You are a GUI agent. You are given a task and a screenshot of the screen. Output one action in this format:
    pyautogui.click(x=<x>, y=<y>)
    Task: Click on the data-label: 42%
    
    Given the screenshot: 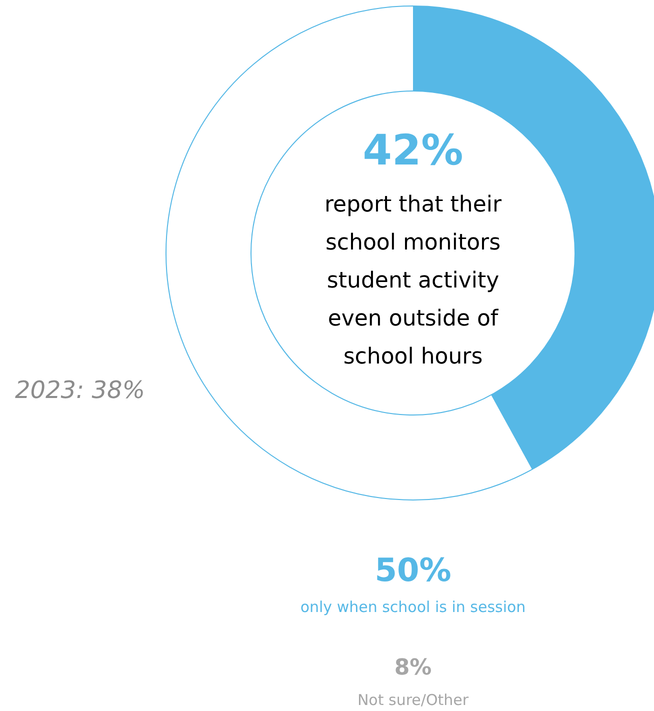 What is the action you would take?
    pyautogui.click(x=413, y=150)
    